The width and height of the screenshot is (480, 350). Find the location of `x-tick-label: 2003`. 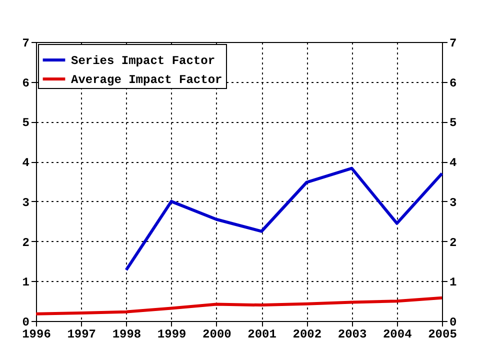

x-tick-label: 2003 is located at coordinates (352, 335).